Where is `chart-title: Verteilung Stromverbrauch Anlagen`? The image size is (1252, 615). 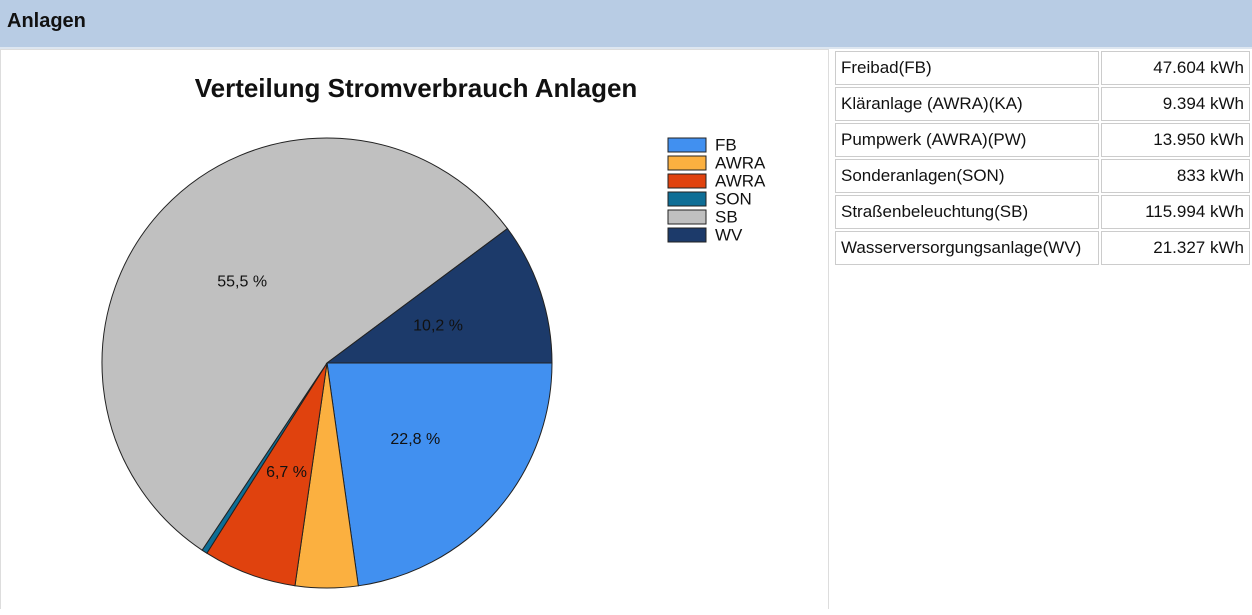
chart-title: Verteilung Stromverbrauch Anlagen is located at coordinates (416, 88).